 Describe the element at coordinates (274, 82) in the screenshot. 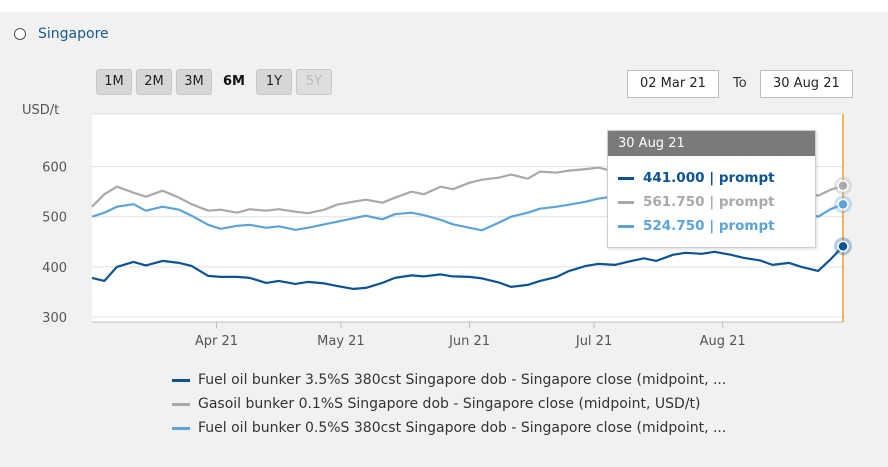

I see `range-button-1y: 1Y` at that location.